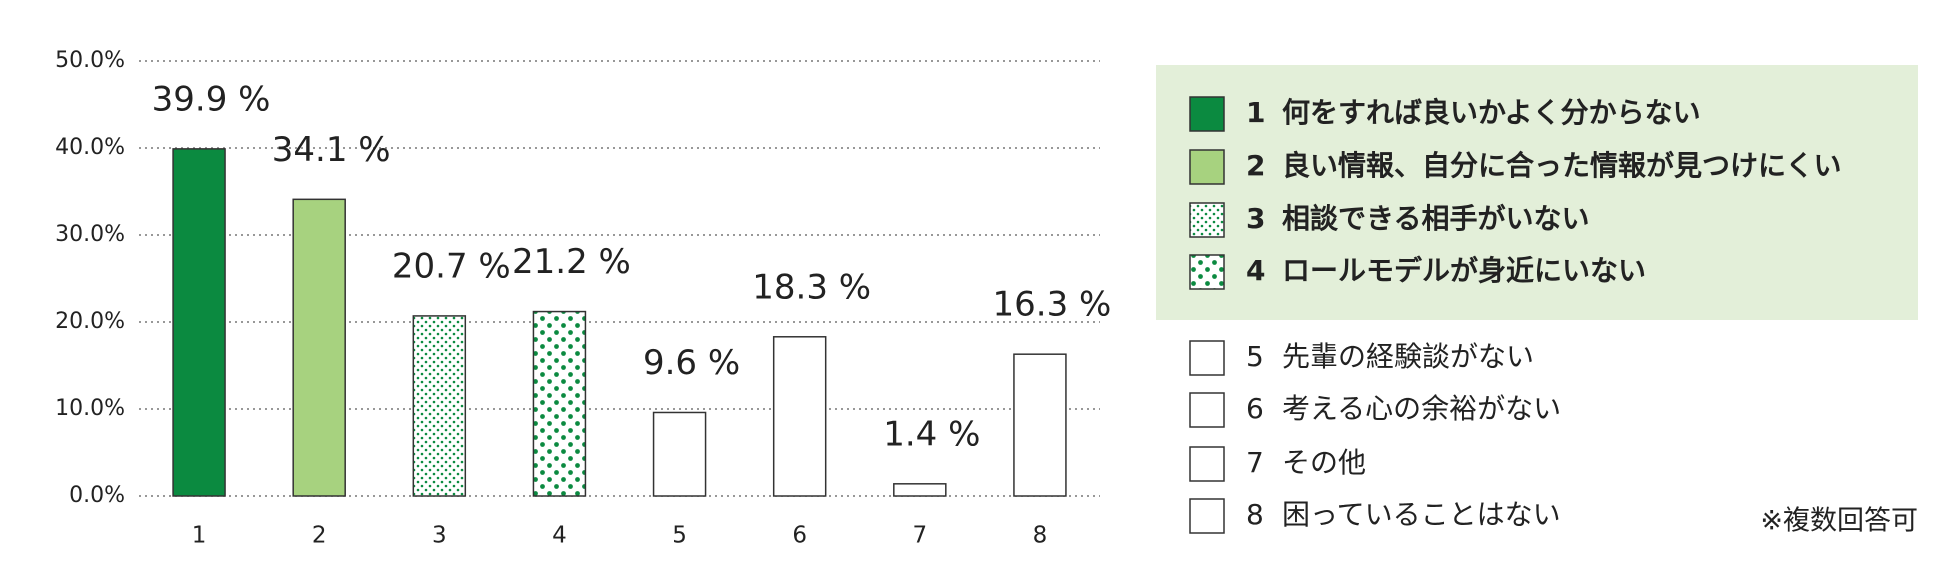 The height and width of the screenshot is (583, 1950). I want to click on legend-number: 4, so click(1255, 270).